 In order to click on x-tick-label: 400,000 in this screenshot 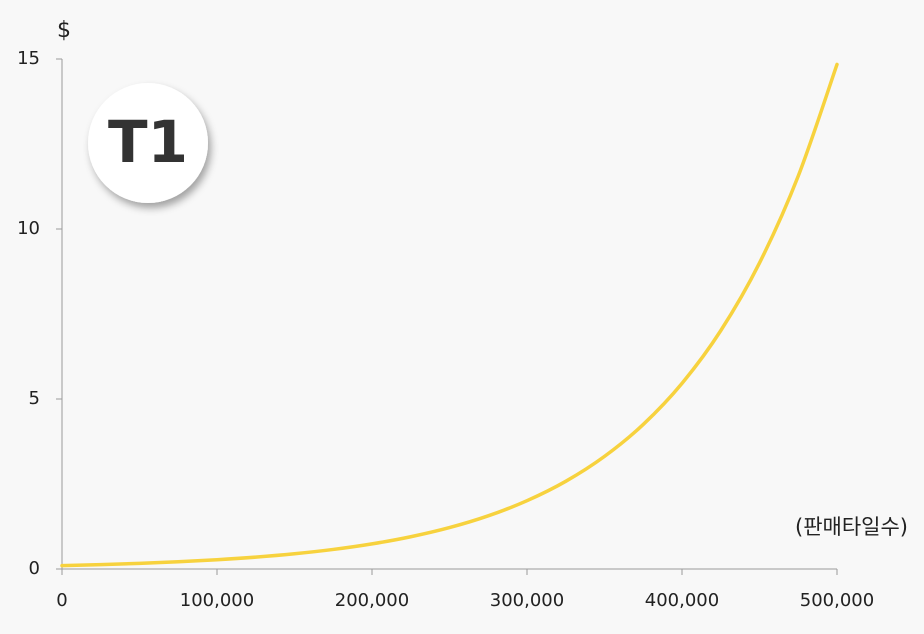, I will do `click(682, 600)`.